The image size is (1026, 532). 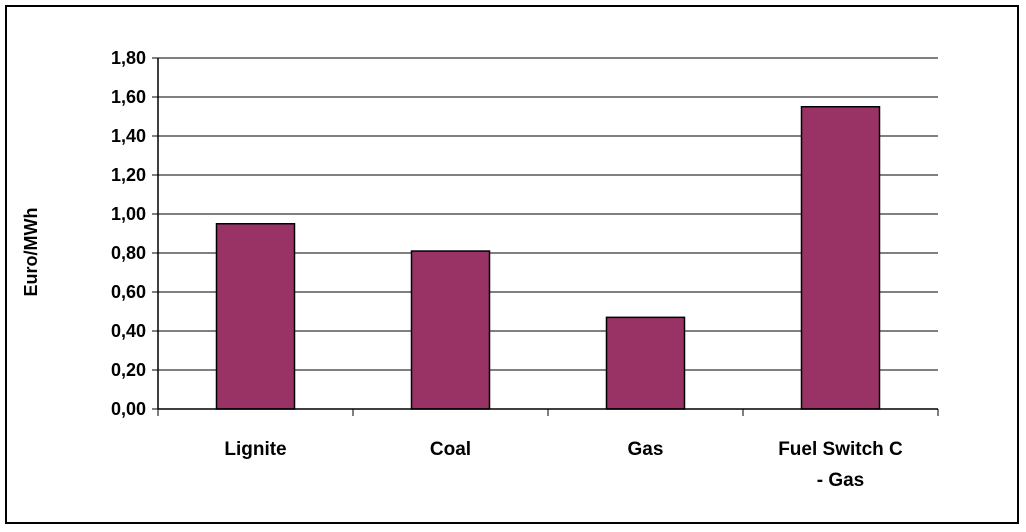 I want to click on category-label: Lignite, so click(x=255, y=449).